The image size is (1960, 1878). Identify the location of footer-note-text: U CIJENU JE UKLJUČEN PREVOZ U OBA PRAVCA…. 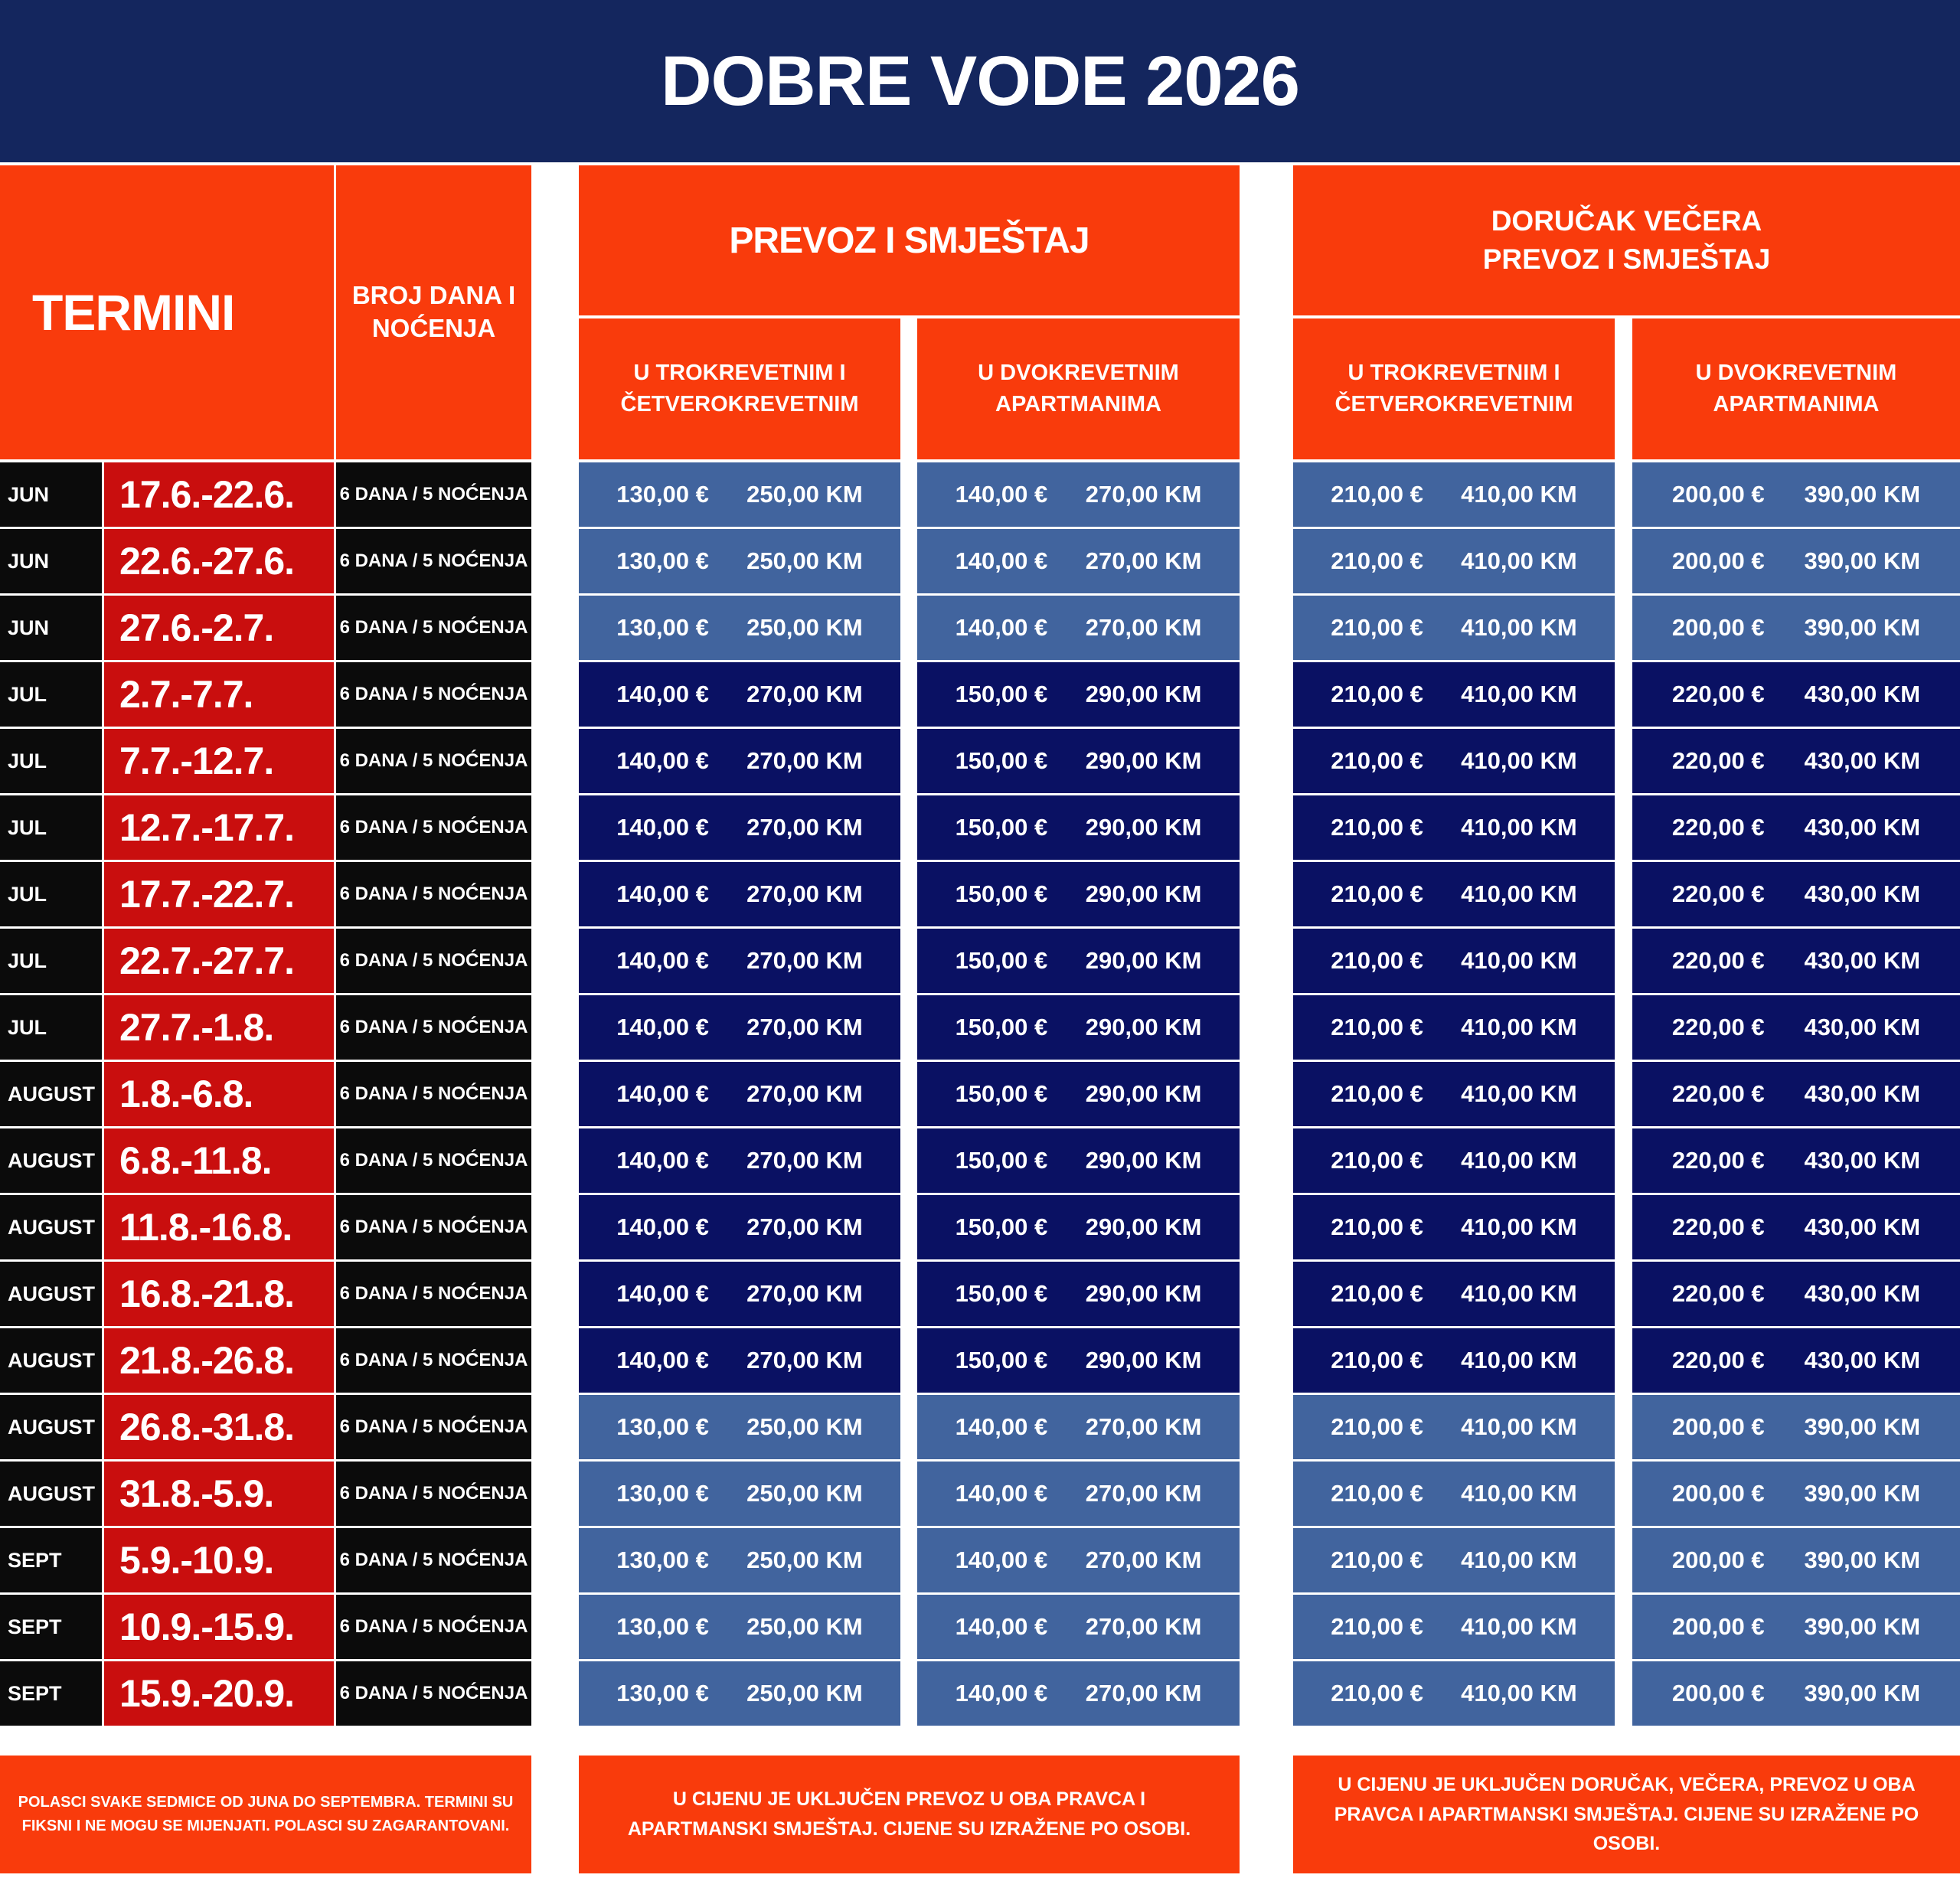
(909, 1814).